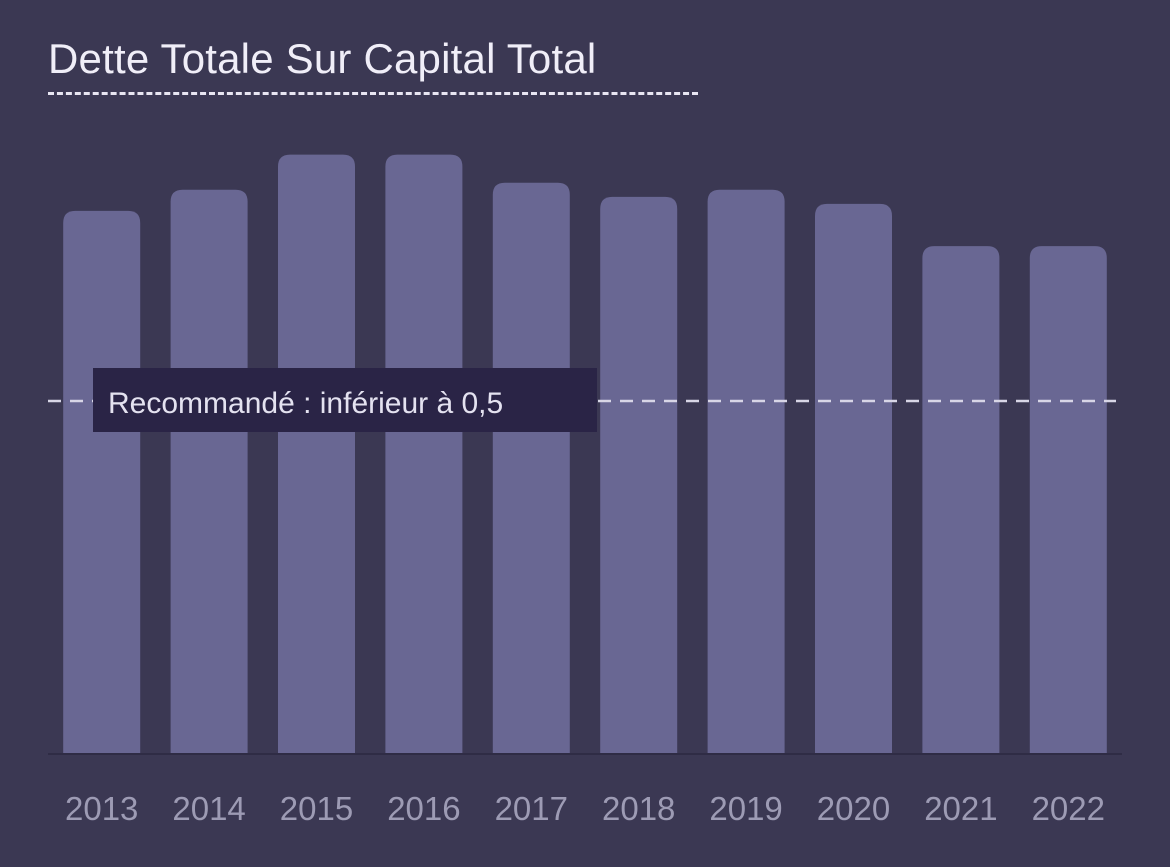  What do you see at coordinates (961, 499) in the screenshot?
I see `bar-2021` at bounding box center [961, 499].